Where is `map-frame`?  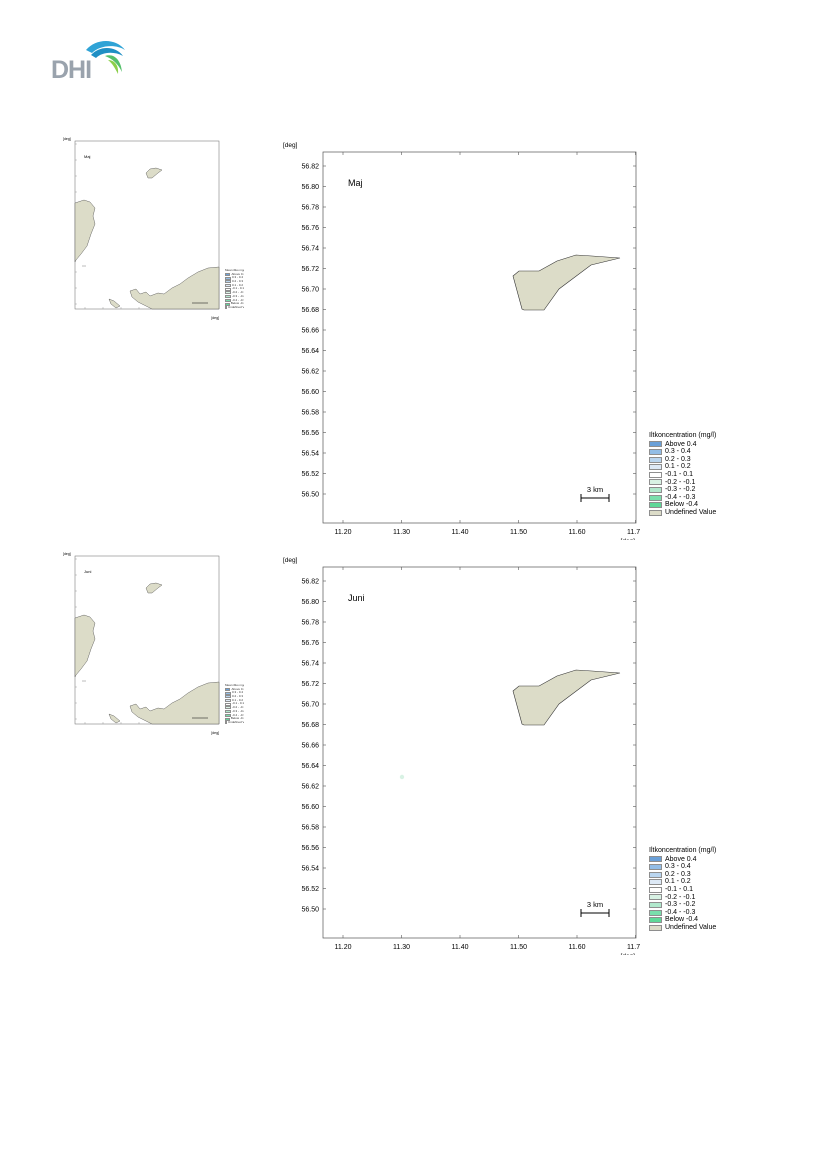 map-frame is located at coordinates (479, 752).